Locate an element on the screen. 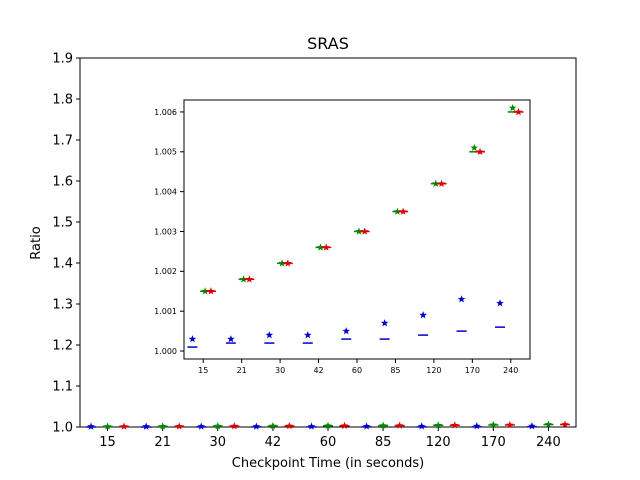  inset-x-tick-label: 30 is located at coordinates (280, 370).